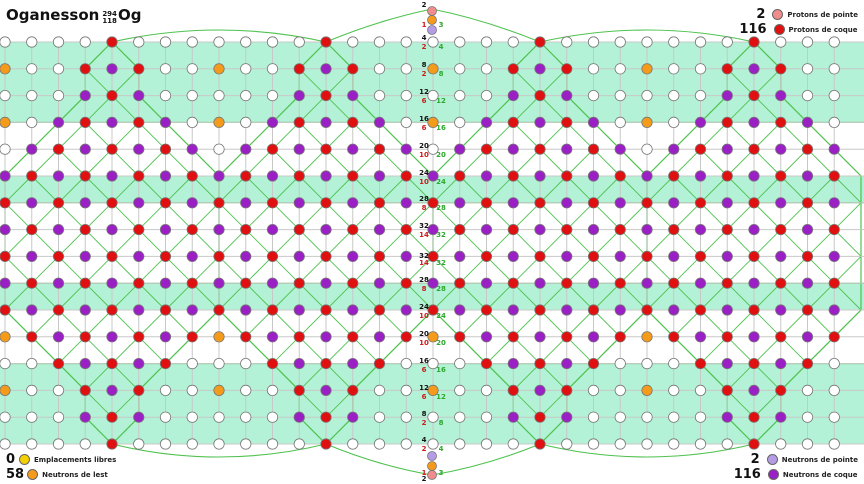 The image size is (864, 484). Describe the element at coordinates (798, 22) in the screenshot. I see `legend-protons: 2 Protons de pointe 116 Protons de coque` at that location.